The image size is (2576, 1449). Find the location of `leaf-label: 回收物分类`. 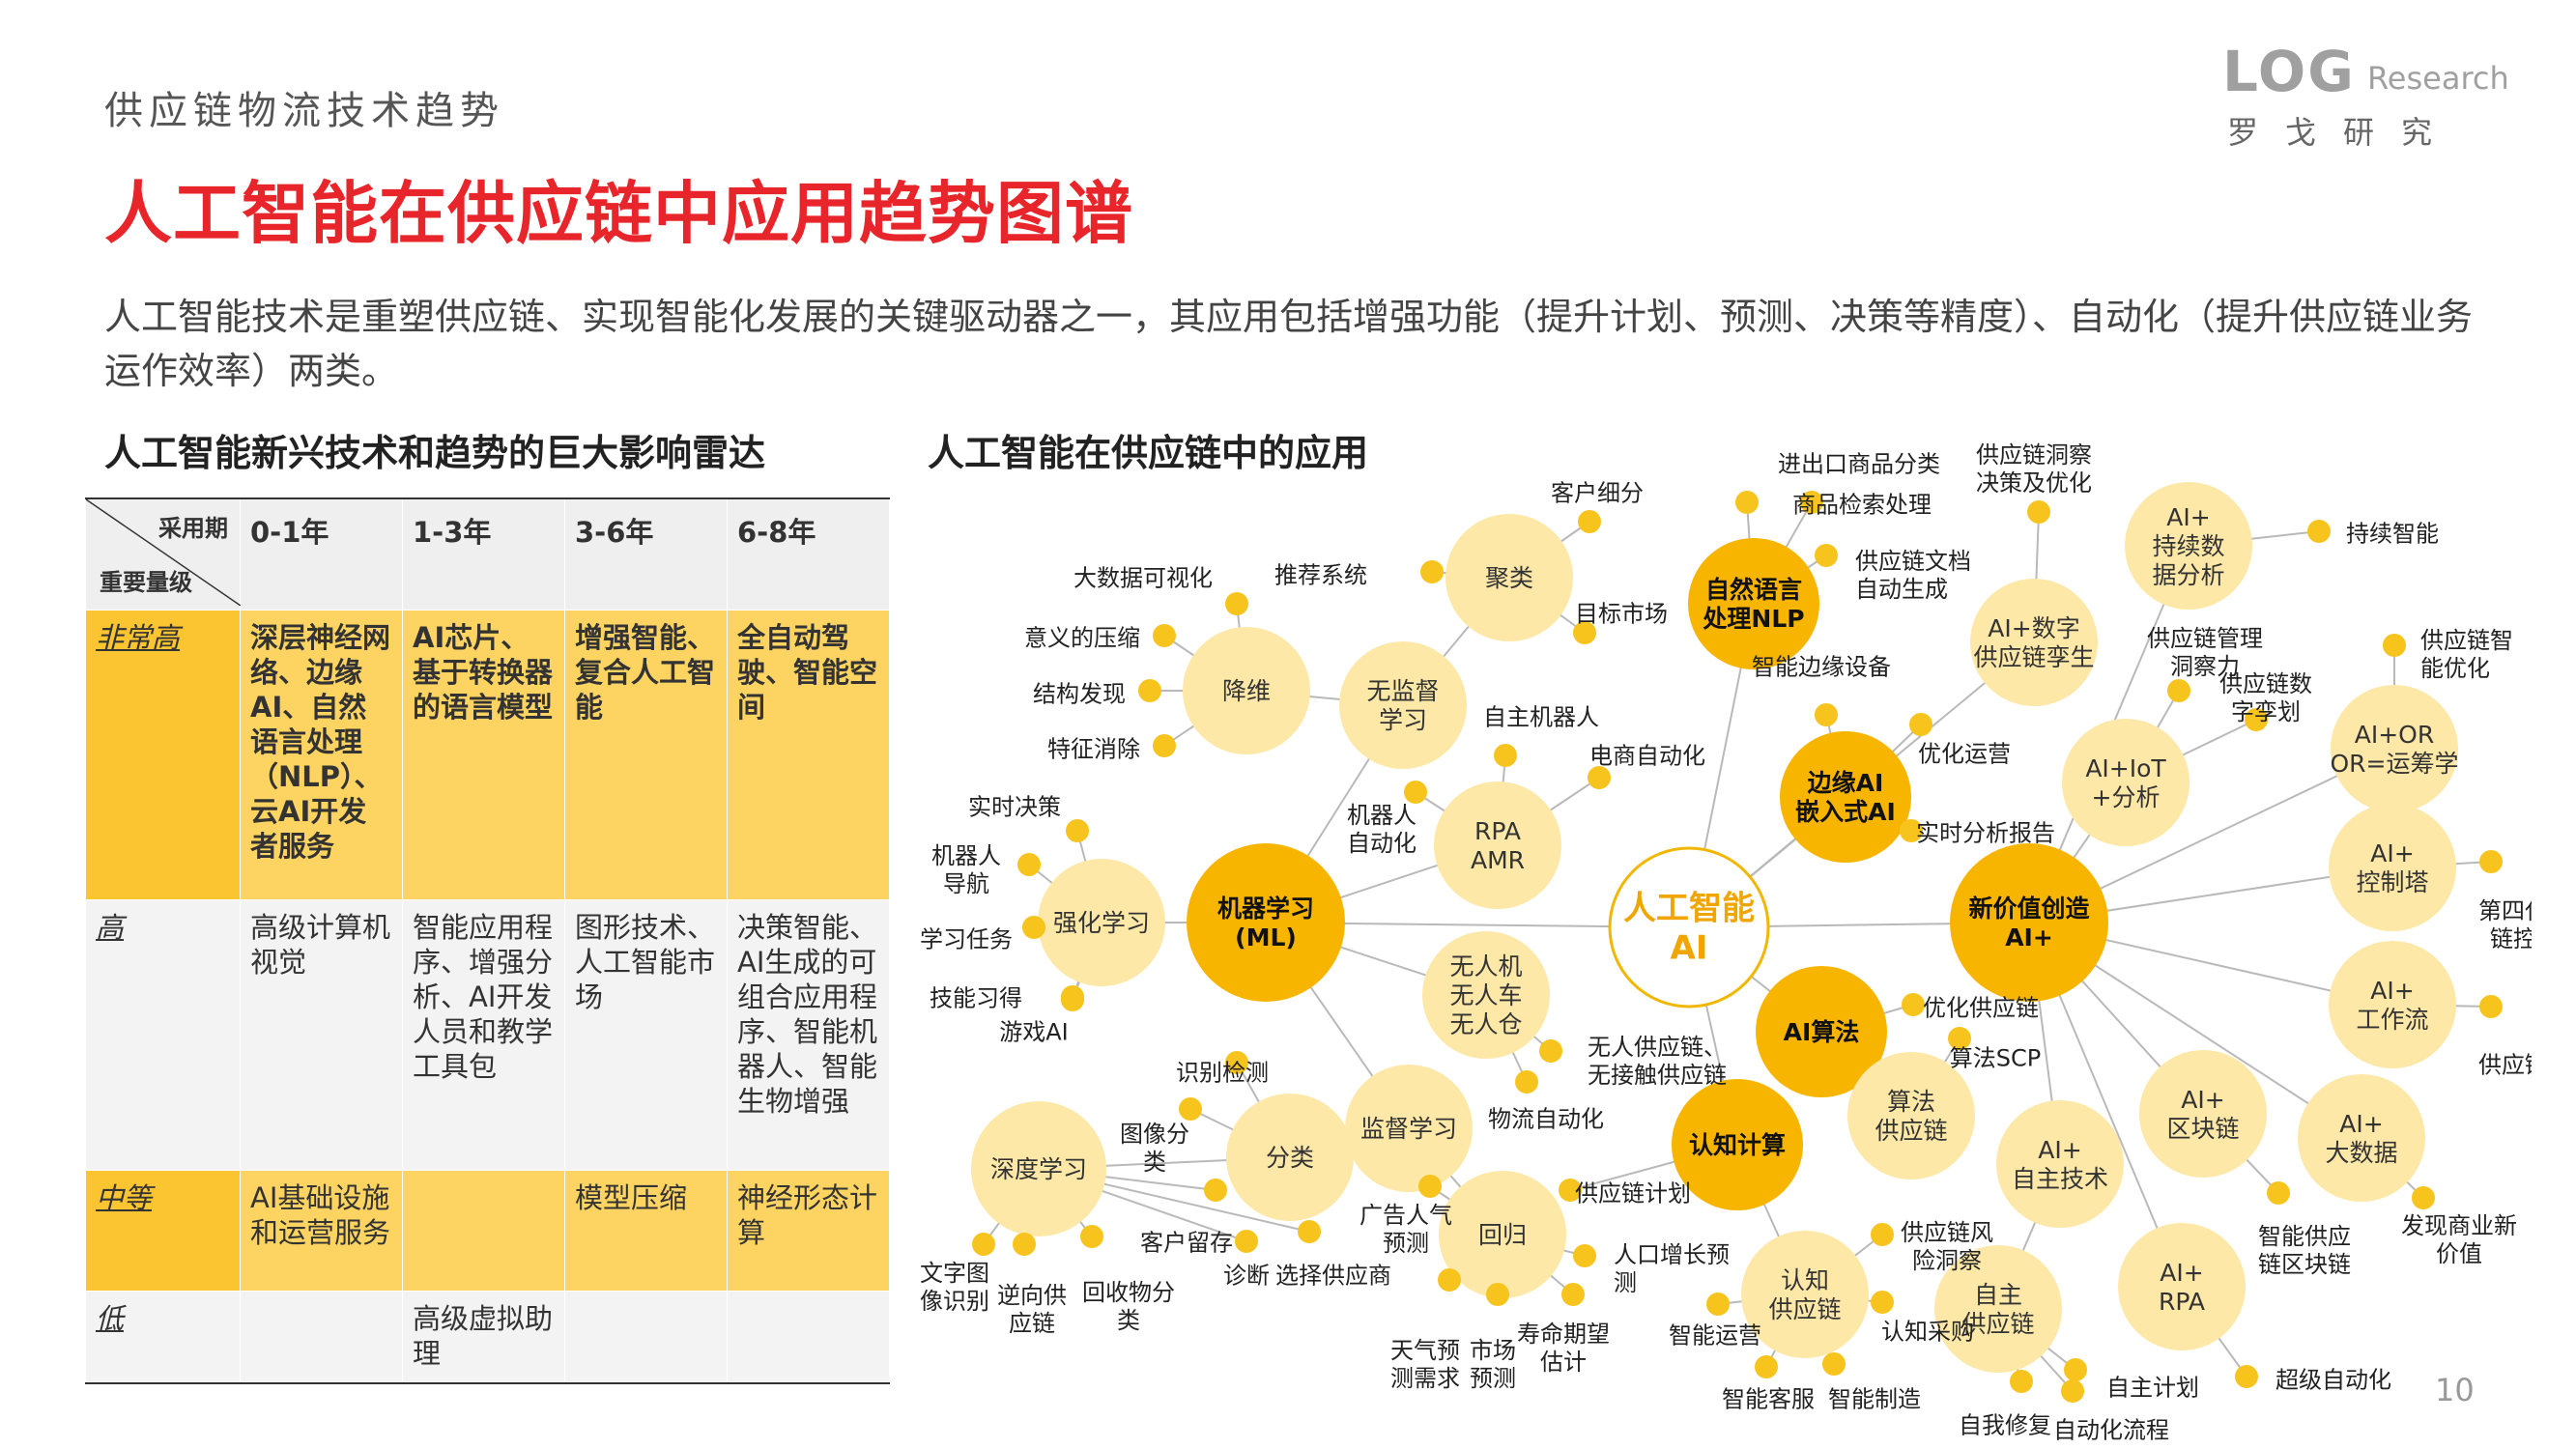

leaf-label: 回收物分类 is located at coordinates (1128, 1306).